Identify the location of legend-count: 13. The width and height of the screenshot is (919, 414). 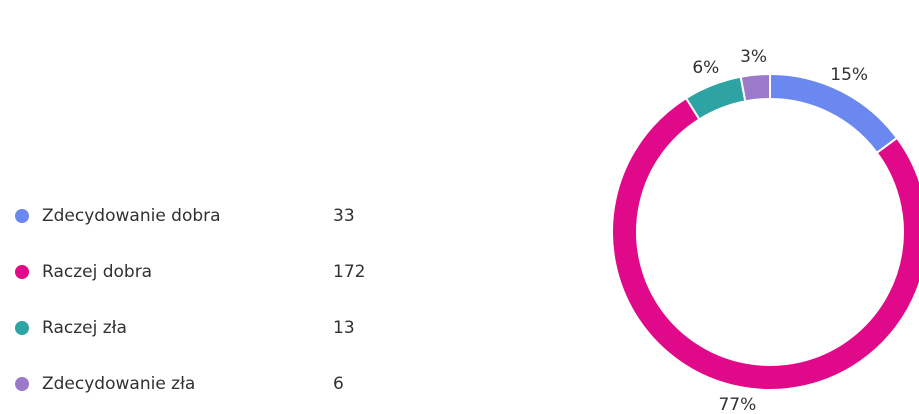
(344, 328).